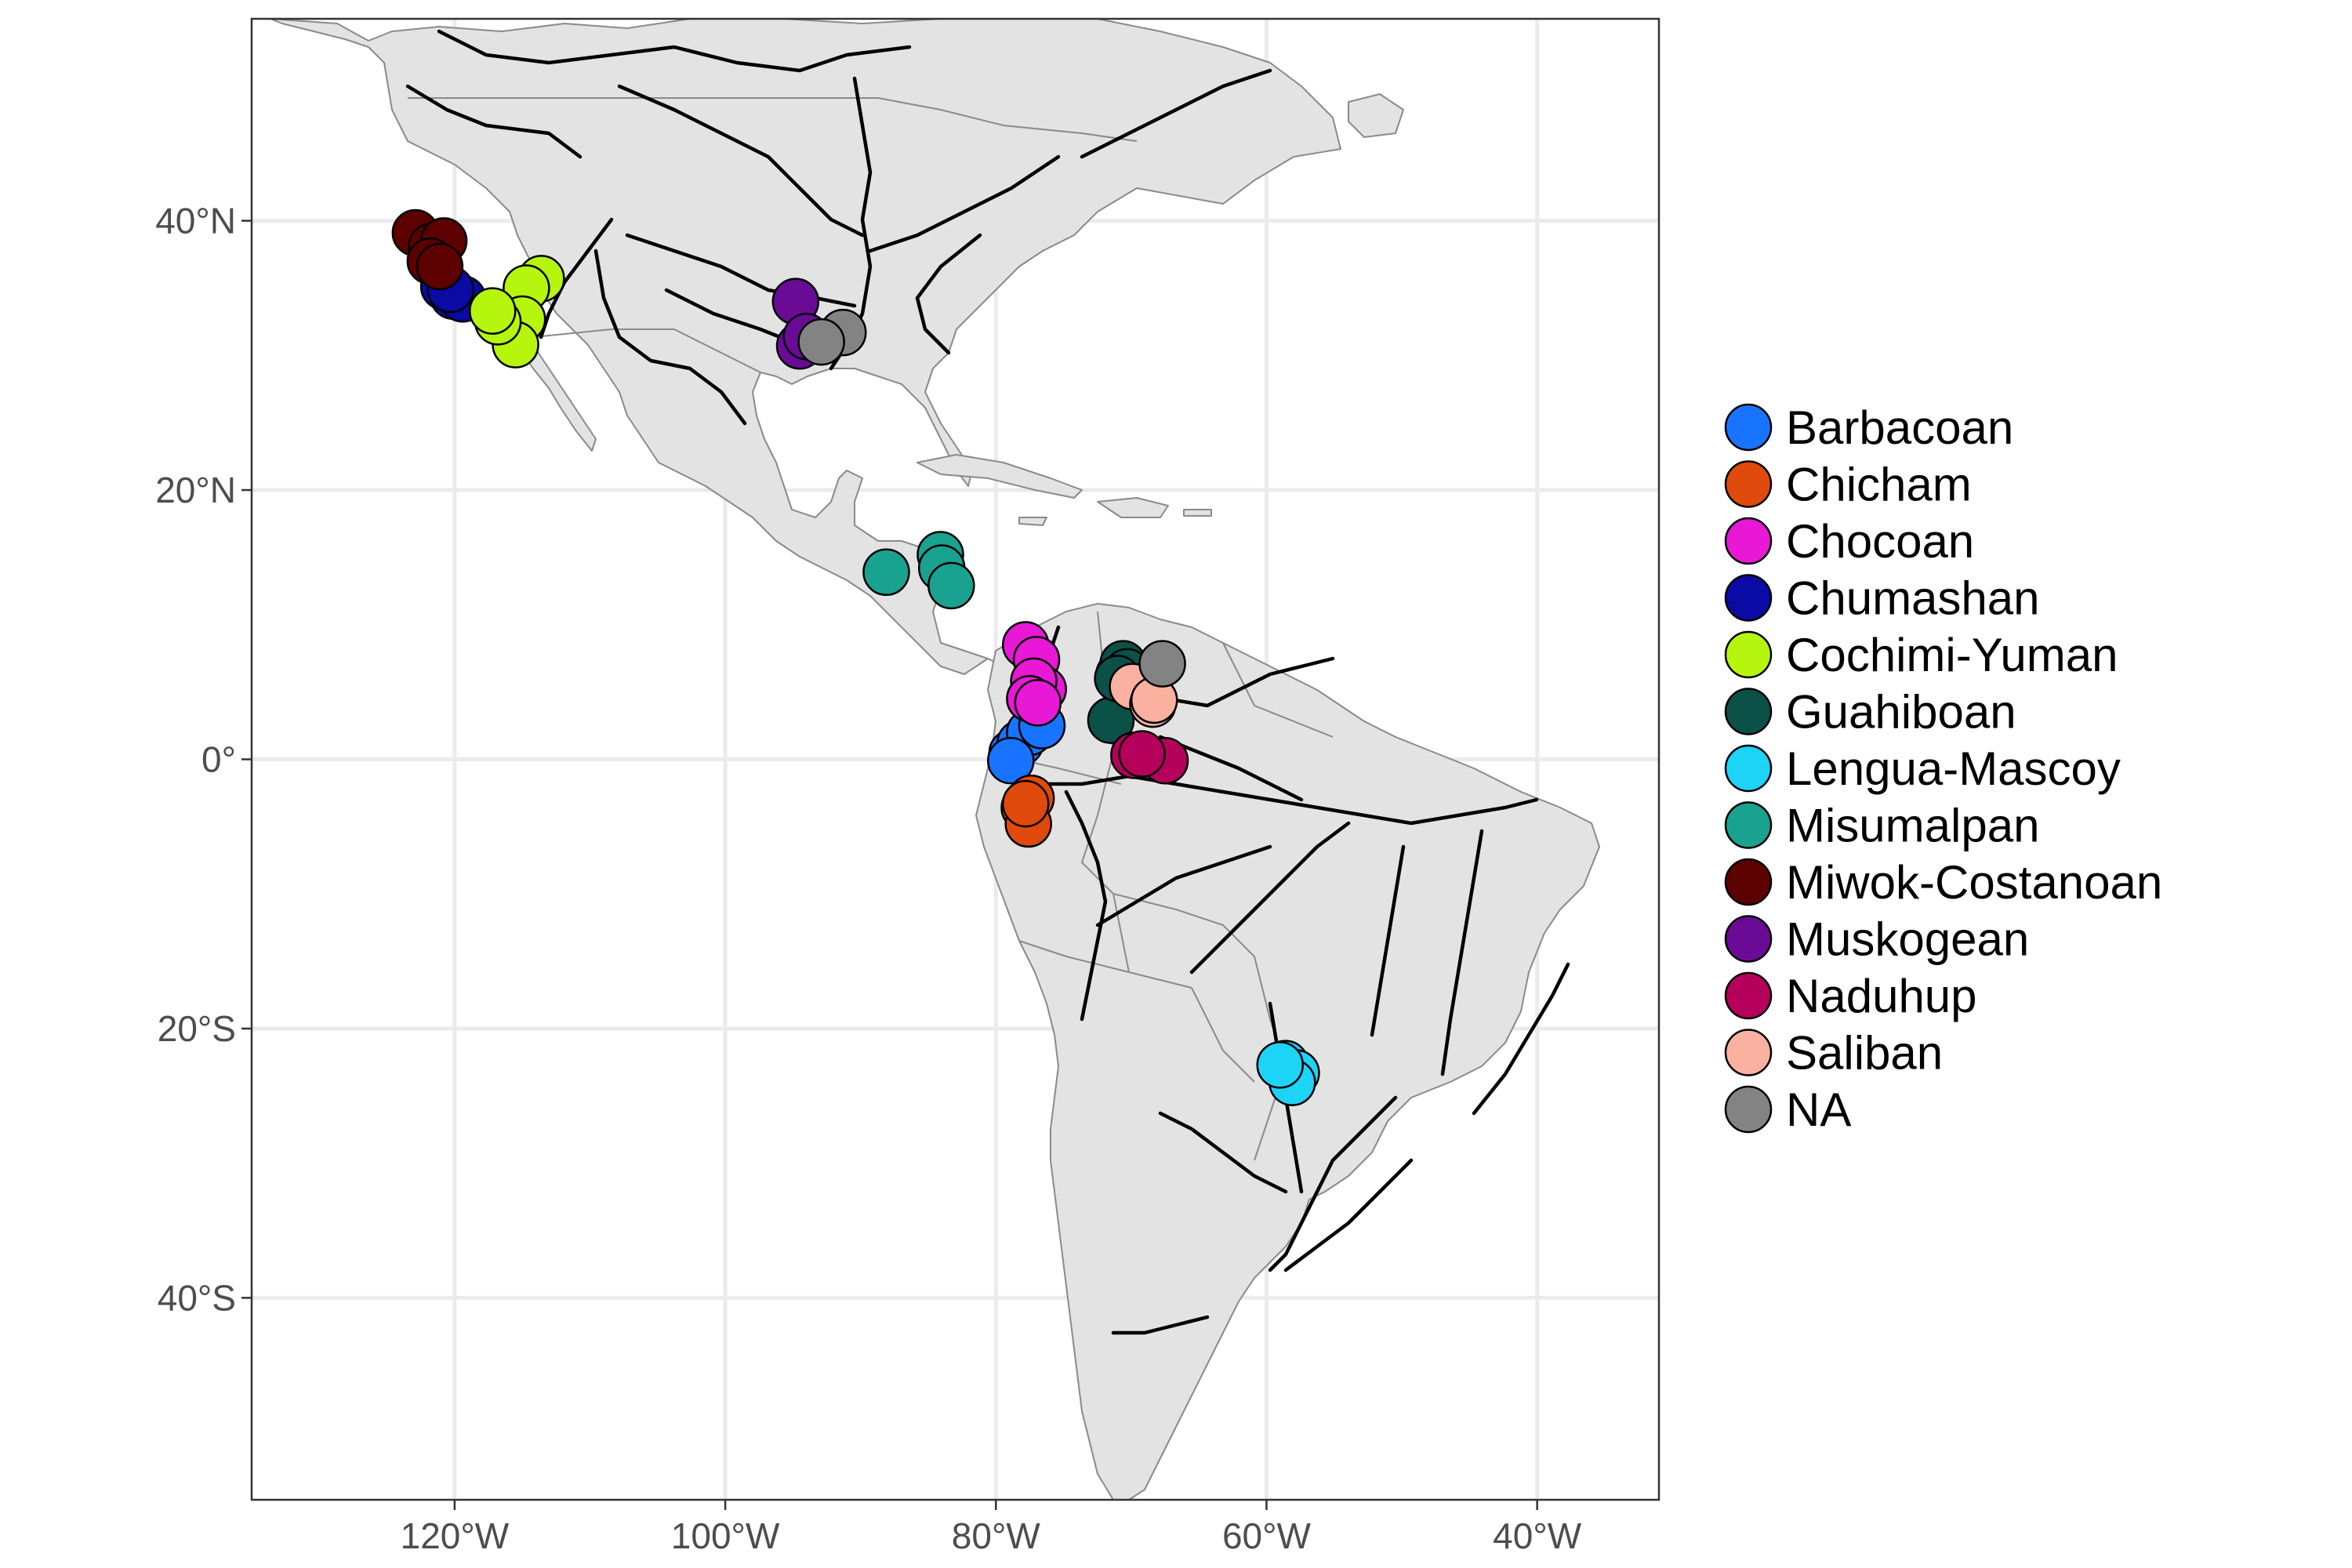  What do you see at coordinates (1521, 1039) in the screenshot?
I see `sao-francisco-river` at bounding box center [1521, 1039].